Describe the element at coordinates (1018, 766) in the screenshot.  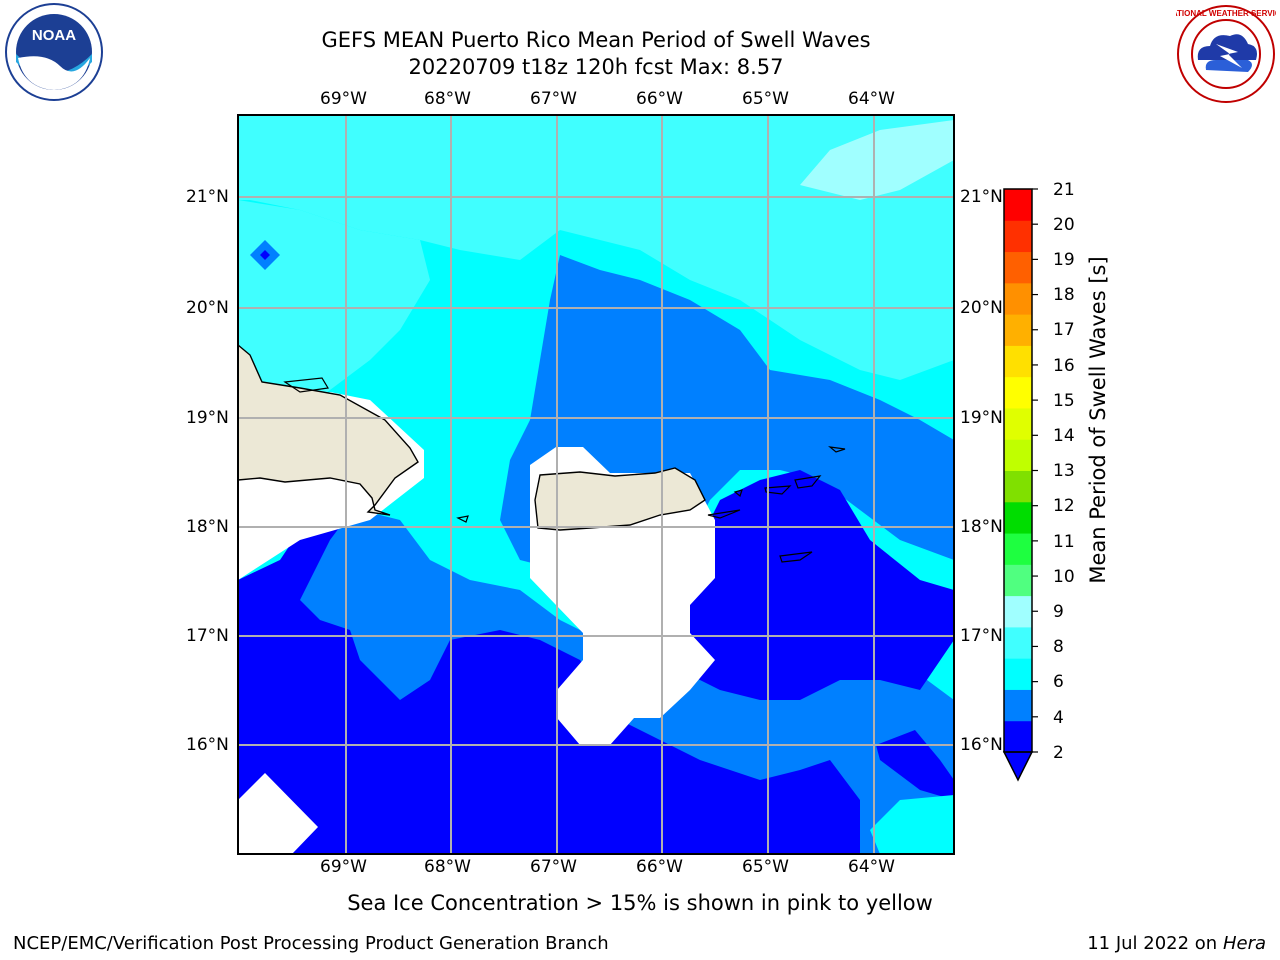
I see `colorbar-extend-min` at that location.